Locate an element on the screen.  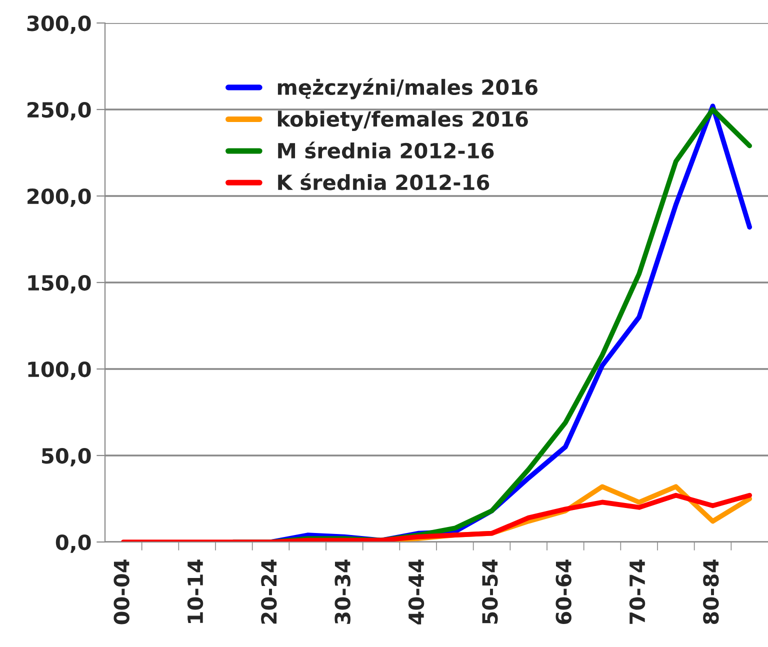
x-tick-label: 00-04 is located at coordinates (122, 592).